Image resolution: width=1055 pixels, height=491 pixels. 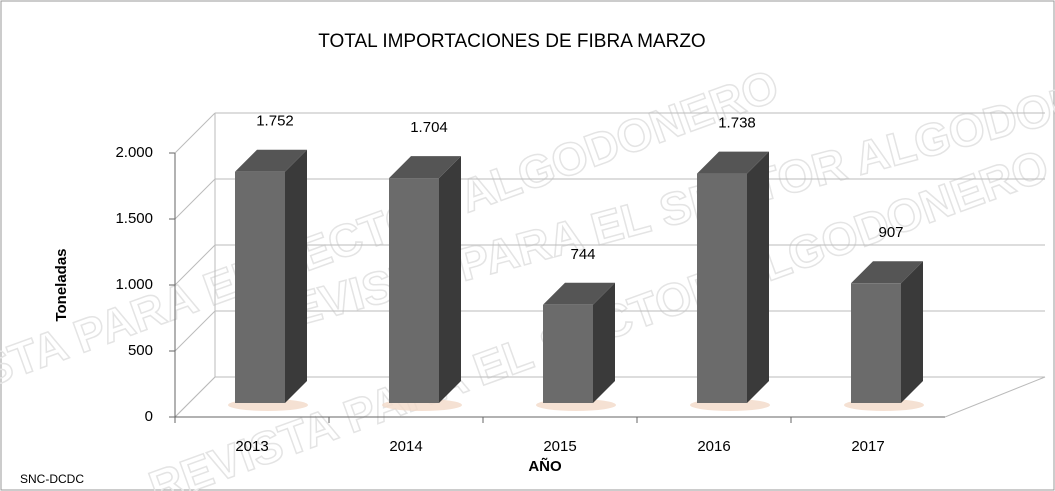 I want to click on x-tick-label: 2013, so click(x=251, y=446).